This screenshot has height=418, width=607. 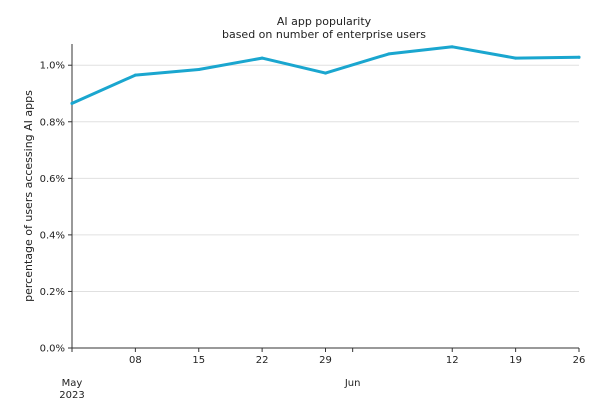 What do you see at coordinates (324, 34) in the screenshot?
I see `chart-subtitle: based on number of enterprise users` at bounding box center [324, 34].